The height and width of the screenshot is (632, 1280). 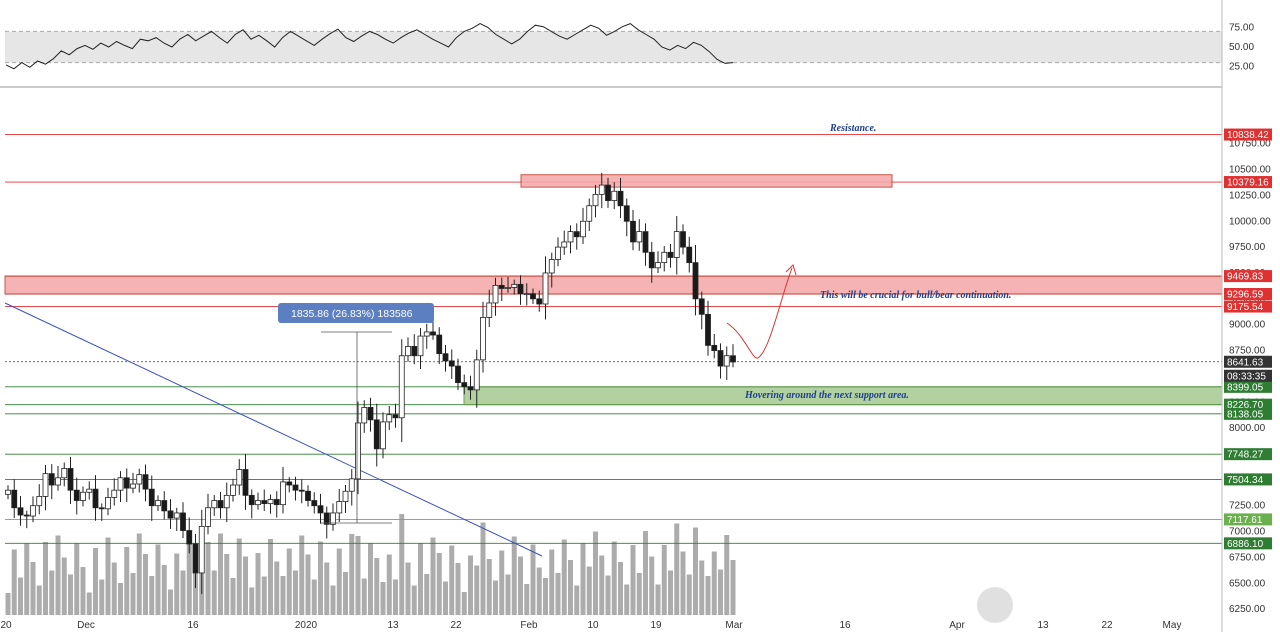 I want to click on price-tick-label: 8000.00, so click(x=1247, y=428).